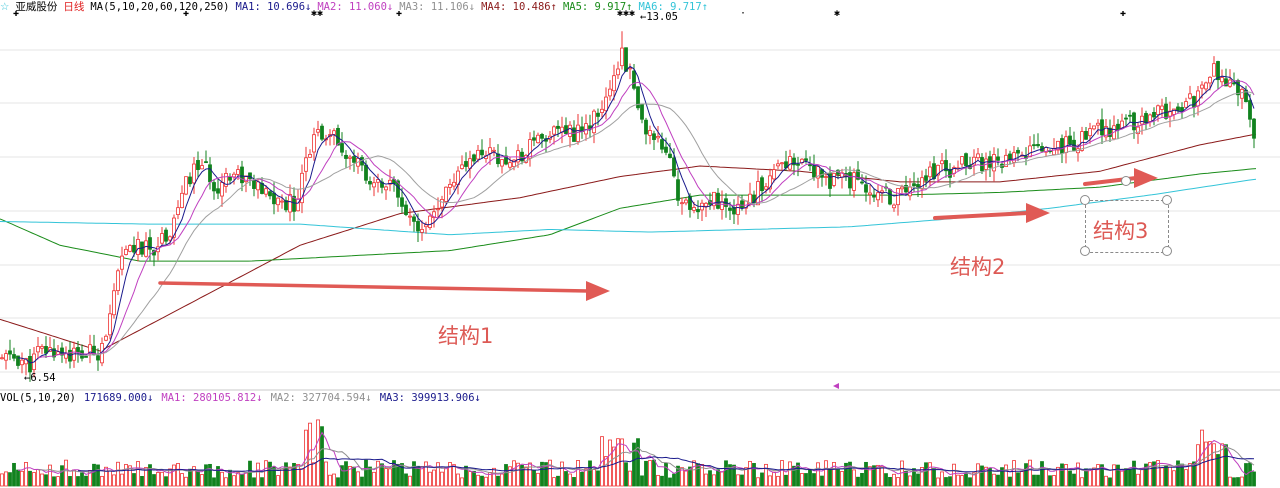 This screenshot has height=488, width=1280. Describe the element at coordinates (43, 378) in the screenshot. I see `low-price-value: 6.54` at that location.